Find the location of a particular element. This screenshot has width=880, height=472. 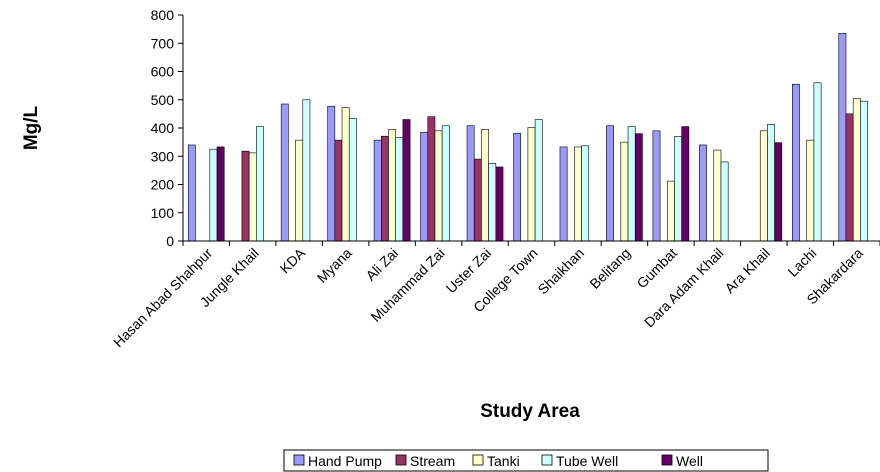

x-tick-label: Ara Khail is located at coordinates (746, 270).